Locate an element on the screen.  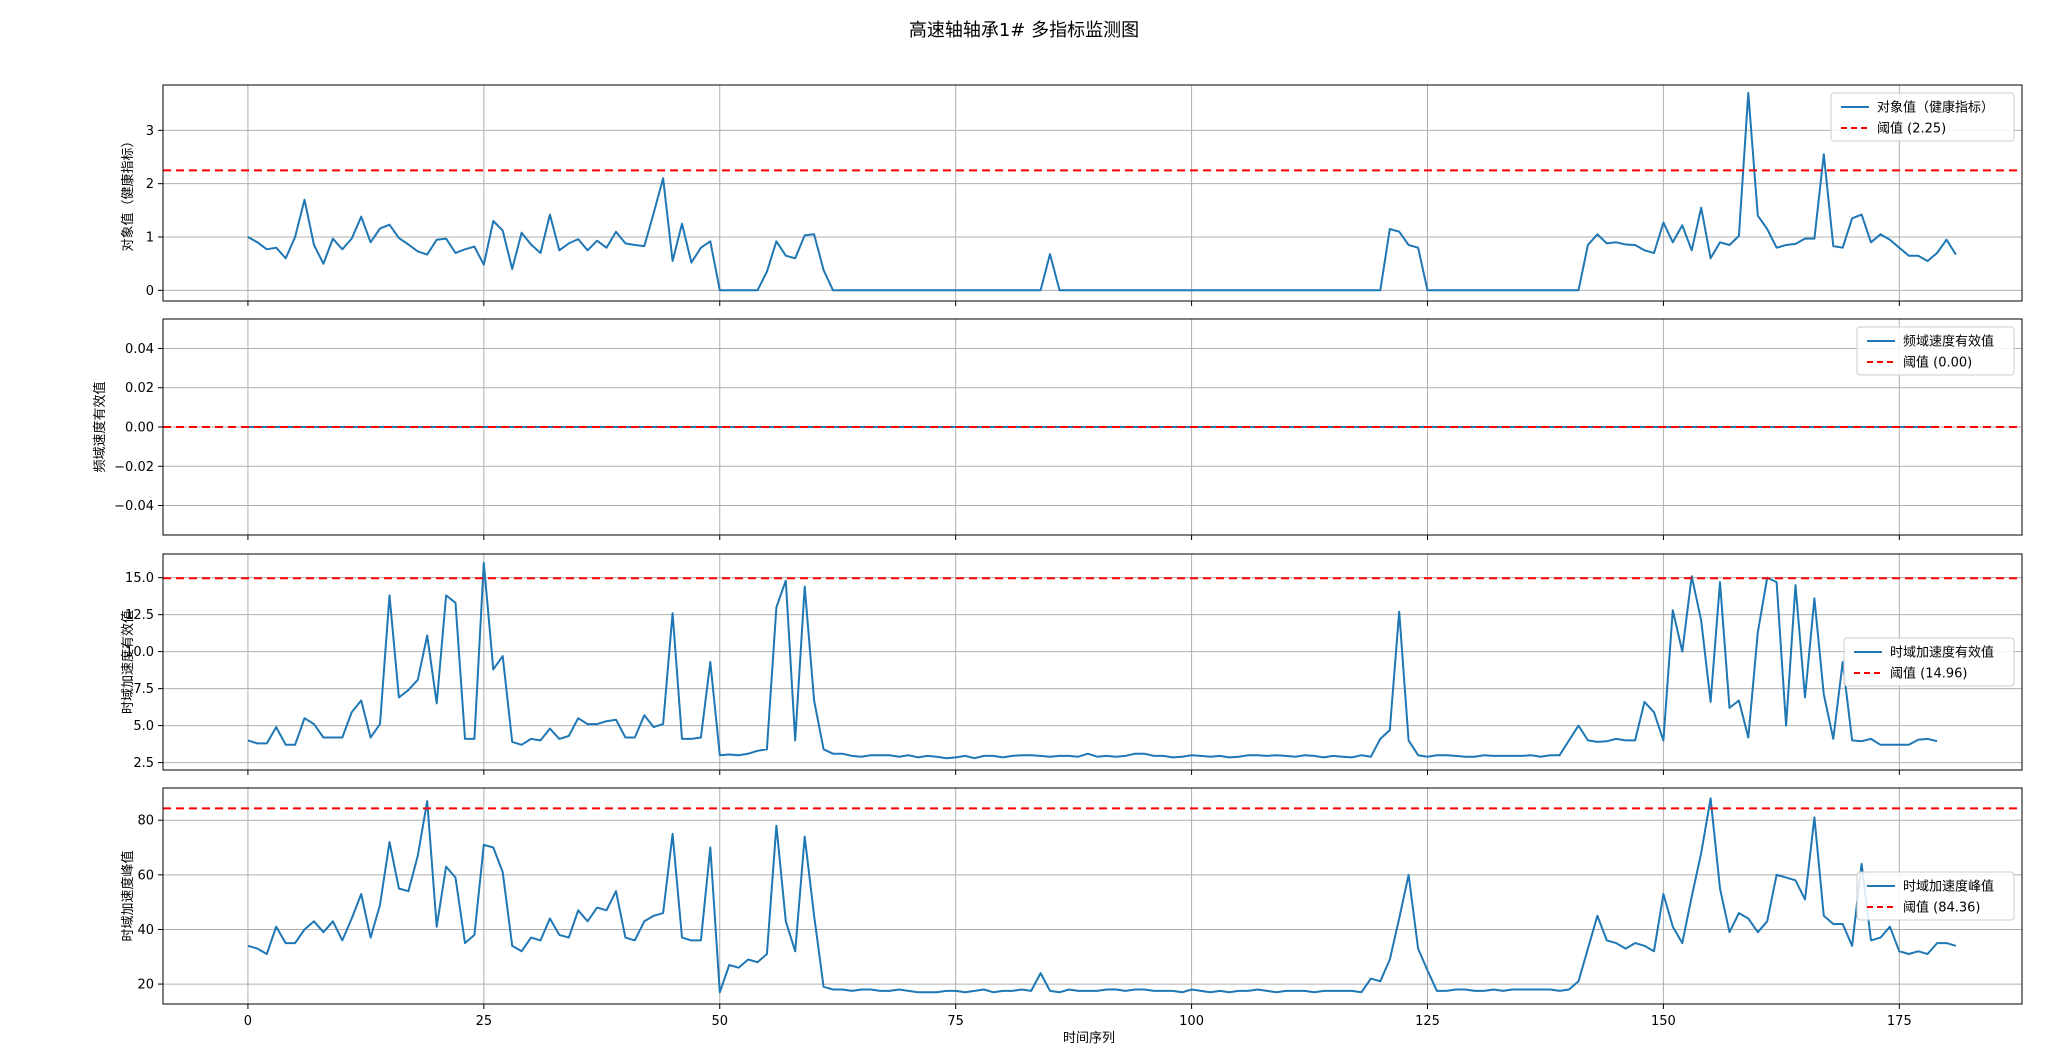
y-tick-label: 10.0 is located at coordinates (139, 652).